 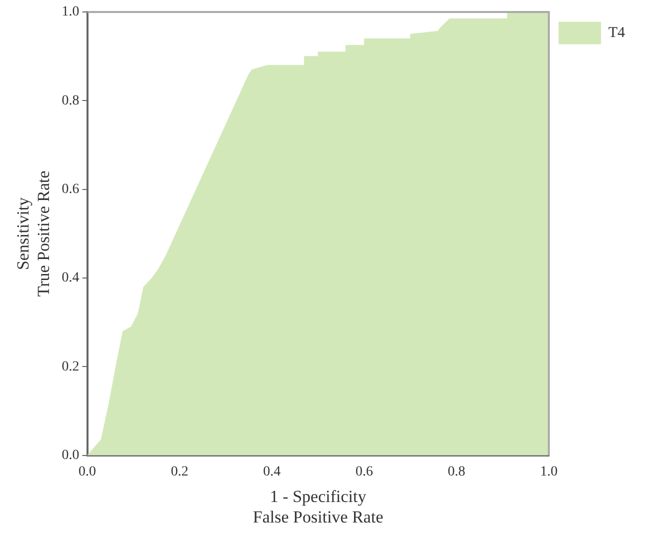 What do you see at coordinates (617, 32) in the screenshot?
I see `legend-label: T4` at bounding box center [617, 32].